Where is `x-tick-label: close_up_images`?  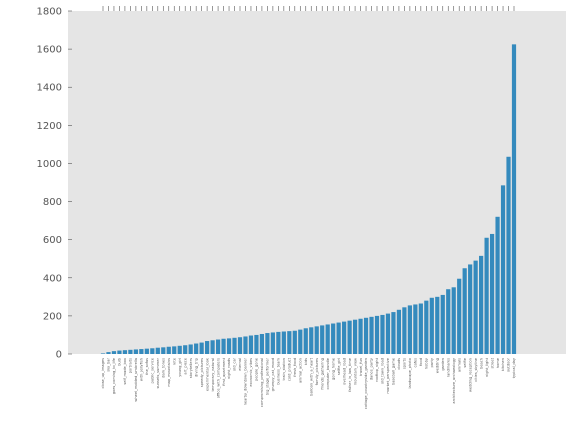 x-tick-label: close_up_images is located at coordinates (103, 373).